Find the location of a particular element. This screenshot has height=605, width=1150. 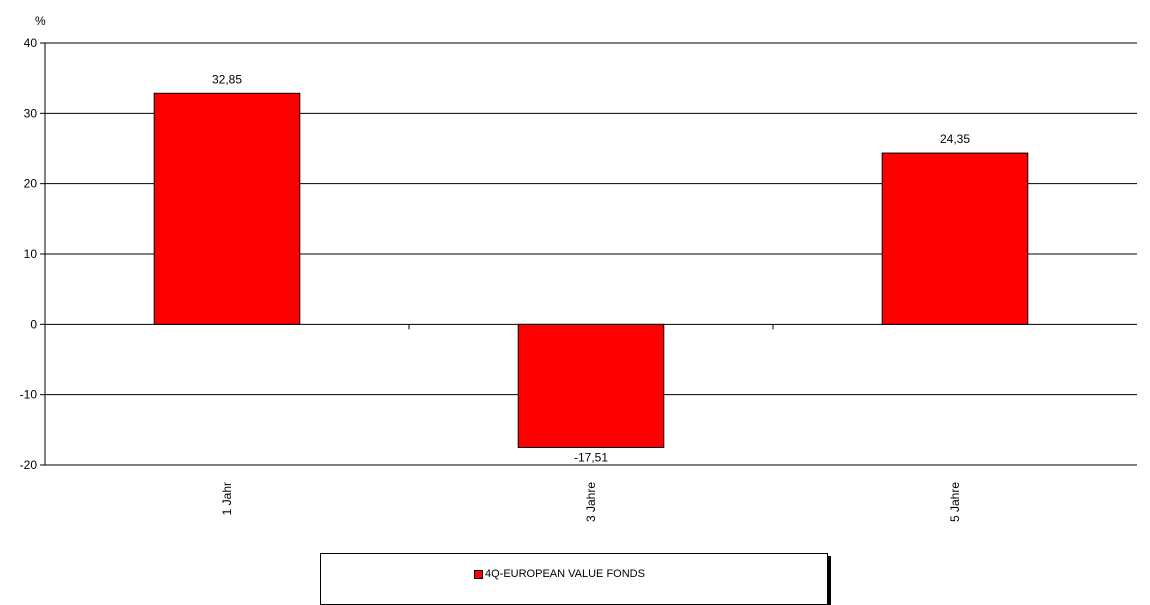

y-tick-label: -20 is located at coordinates (29, 465).